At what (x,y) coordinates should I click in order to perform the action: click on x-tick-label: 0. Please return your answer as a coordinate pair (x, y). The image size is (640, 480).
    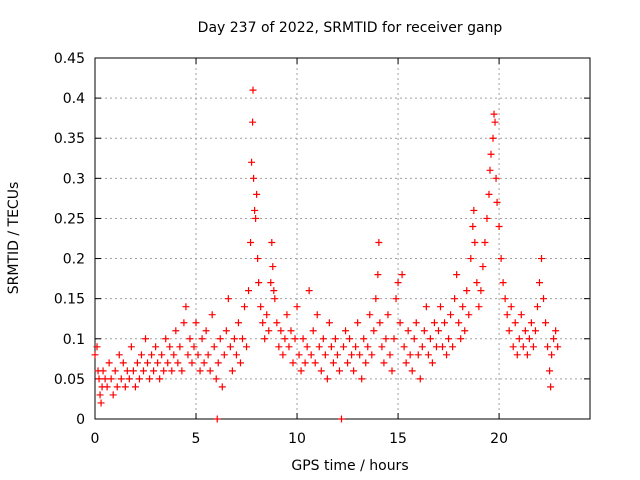
    Looking at the image, I should click on (95, 439).